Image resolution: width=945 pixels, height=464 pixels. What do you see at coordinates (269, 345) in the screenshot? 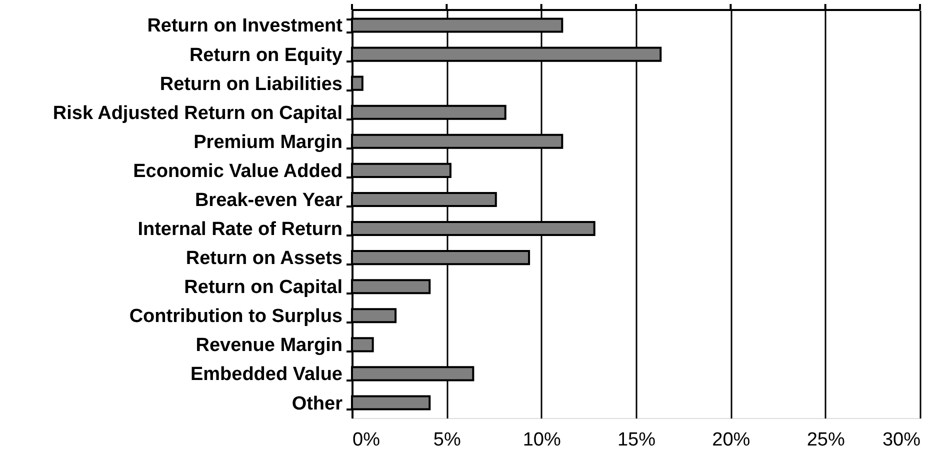
I see `y-tick-label: Revenue Margin` at bounding box center [269, 345].